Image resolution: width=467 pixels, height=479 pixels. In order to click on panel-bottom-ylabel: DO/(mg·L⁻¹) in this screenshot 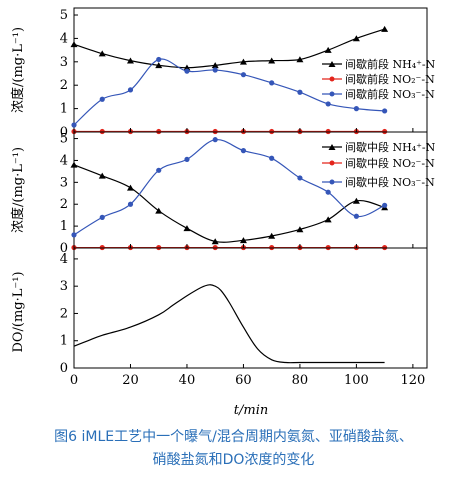, I will do `click(18, 311)`.